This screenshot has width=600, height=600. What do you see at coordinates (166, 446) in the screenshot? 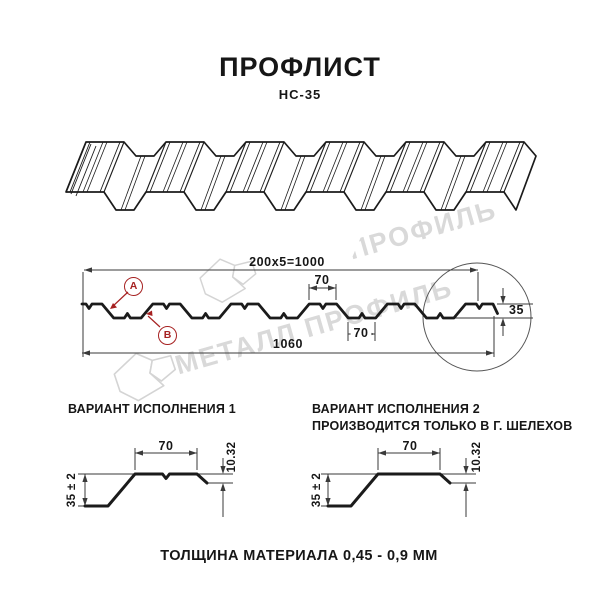
I see `variant1-dim-top: 70` at bounding box center [166, 446].